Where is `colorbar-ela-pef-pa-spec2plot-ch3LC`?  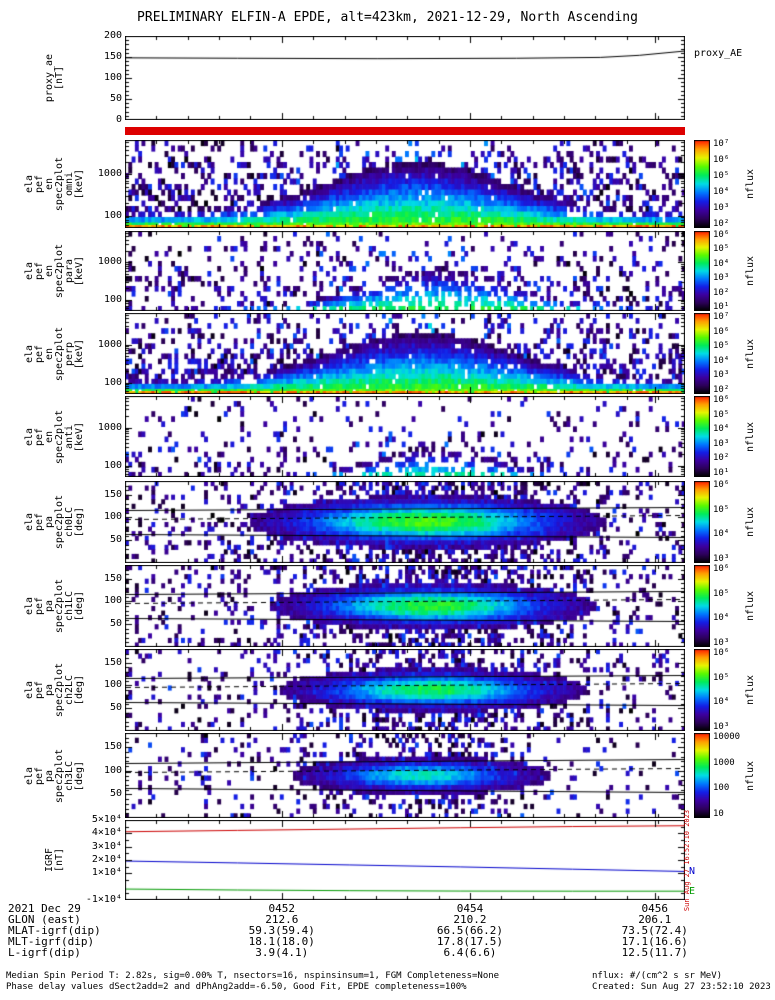
colorbar-ela-pef-pa-spec2plot-ch3LC is located at coordinates (702, 775).